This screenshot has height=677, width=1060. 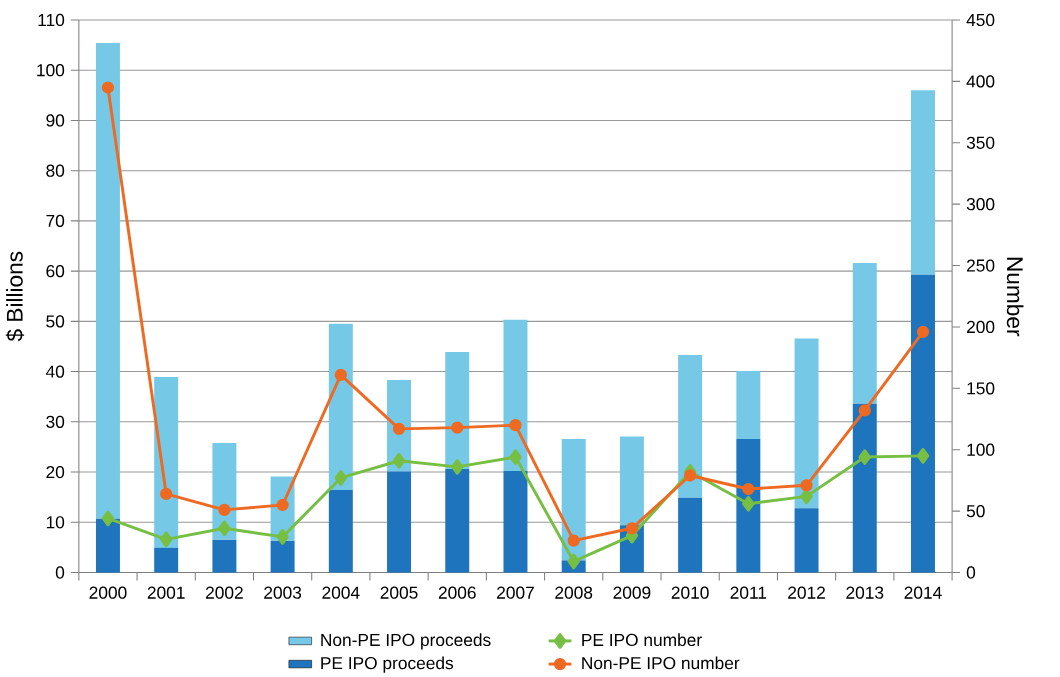 What do you see at coordinates (574, 592) in the screenshot?
I see `x-tick-label: 2008` at bounding box center [574, 592].